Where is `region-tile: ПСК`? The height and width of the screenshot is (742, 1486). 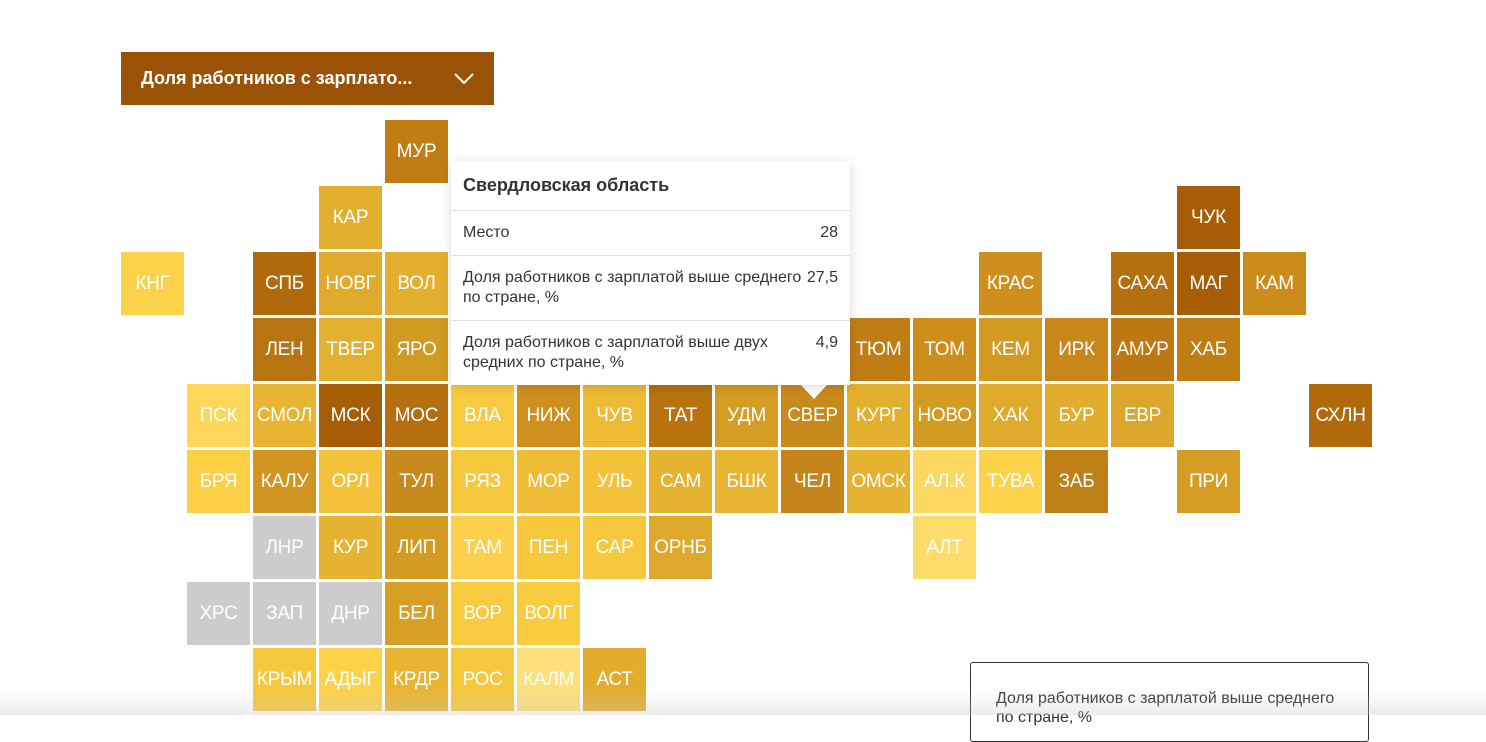
region-tile: ПСК is located at coordinates (218, 415).